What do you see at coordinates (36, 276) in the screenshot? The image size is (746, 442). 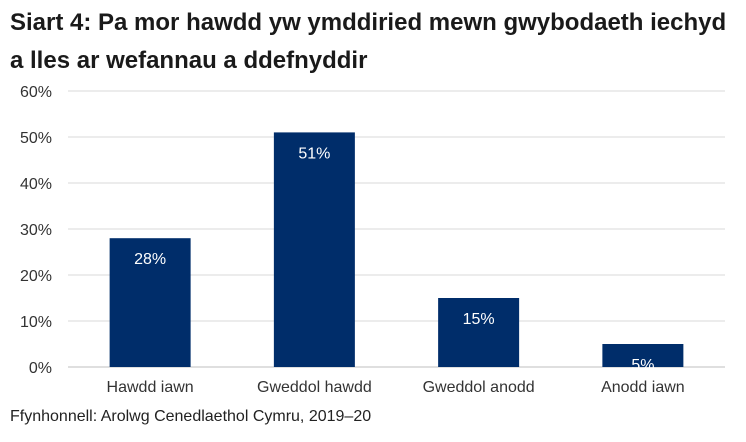 I see `y-tick-label: 20%` at bounding box center [36, 276].